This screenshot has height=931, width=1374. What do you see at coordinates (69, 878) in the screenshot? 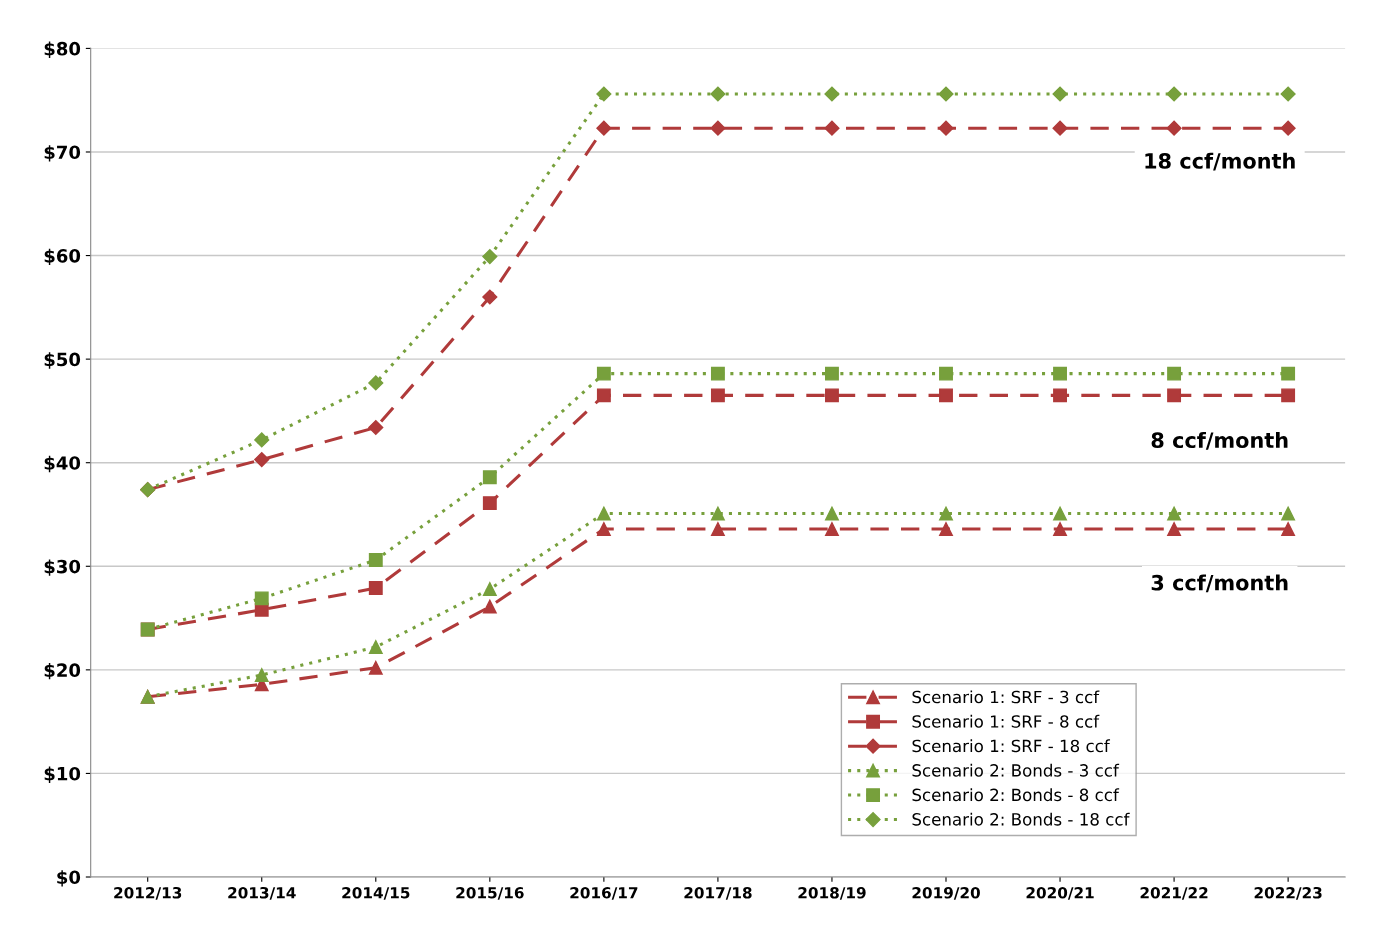
I see `y-tick-label: $0` at bounding box center [69, 878].